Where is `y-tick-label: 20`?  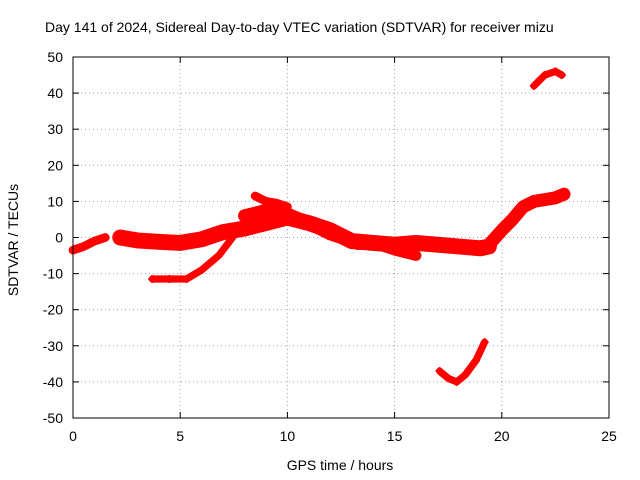
y-tick-label: 20 is located at coordinates (55, 165).